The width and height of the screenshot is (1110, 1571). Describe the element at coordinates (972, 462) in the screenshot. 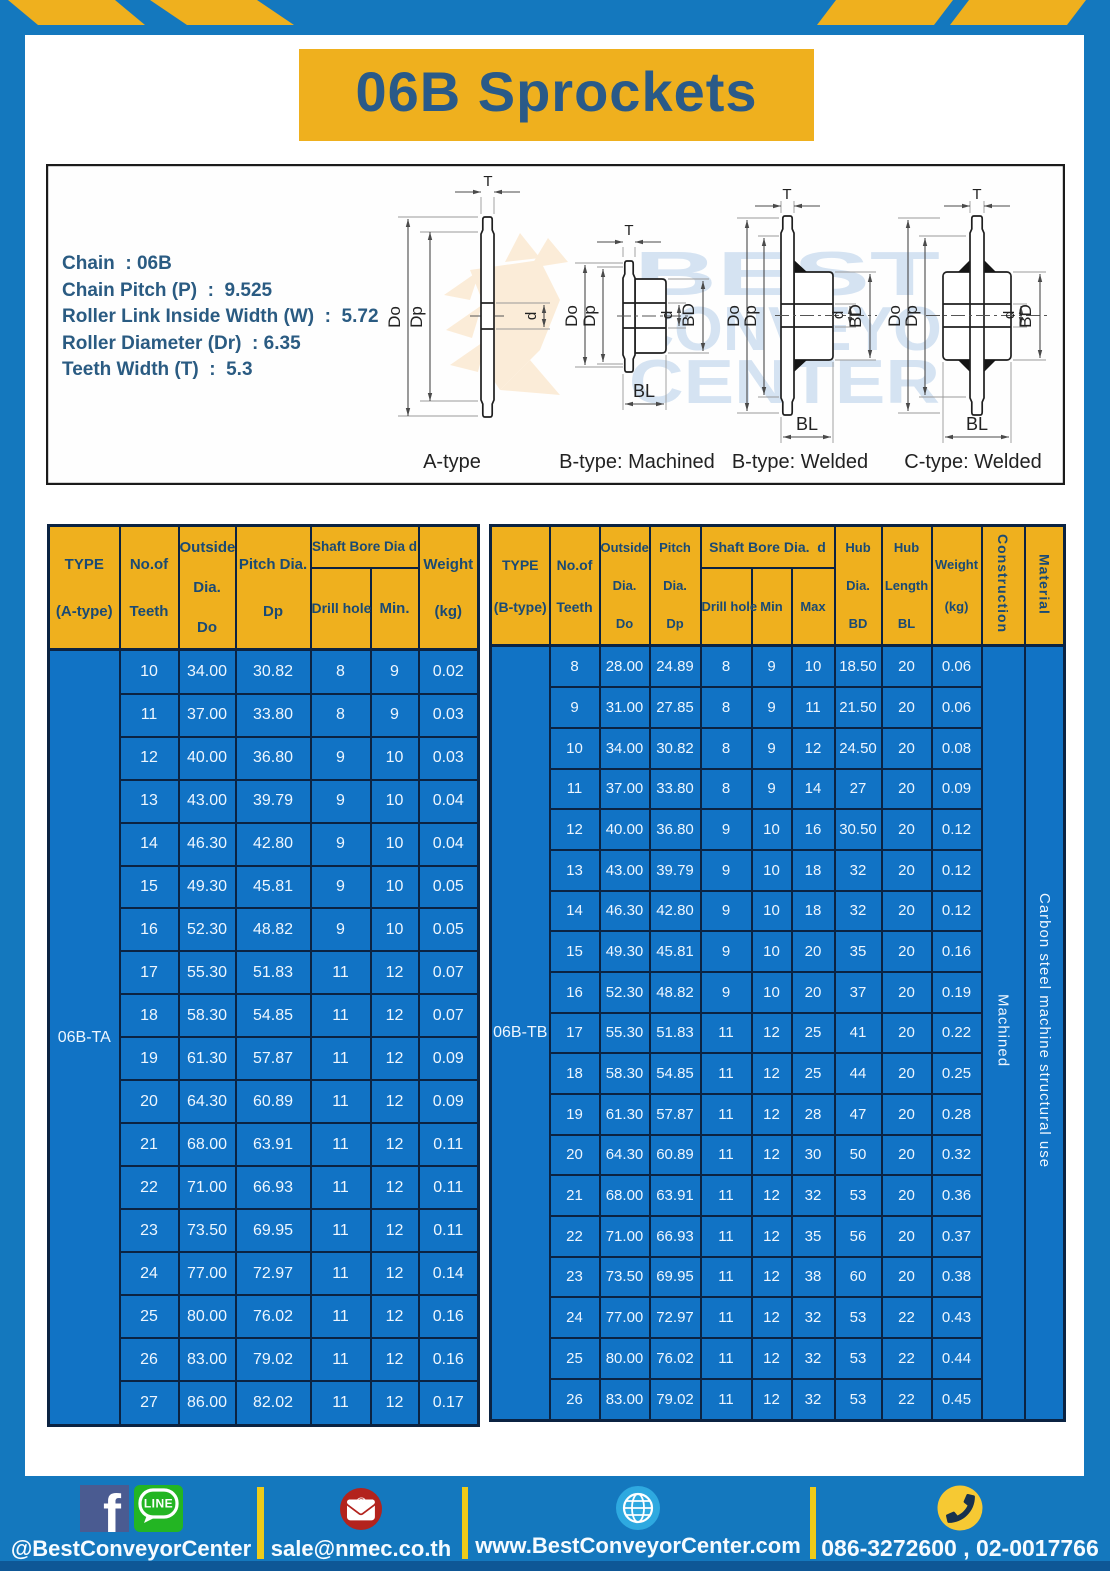

I see `svg-text: C-type: Welded` at that location.